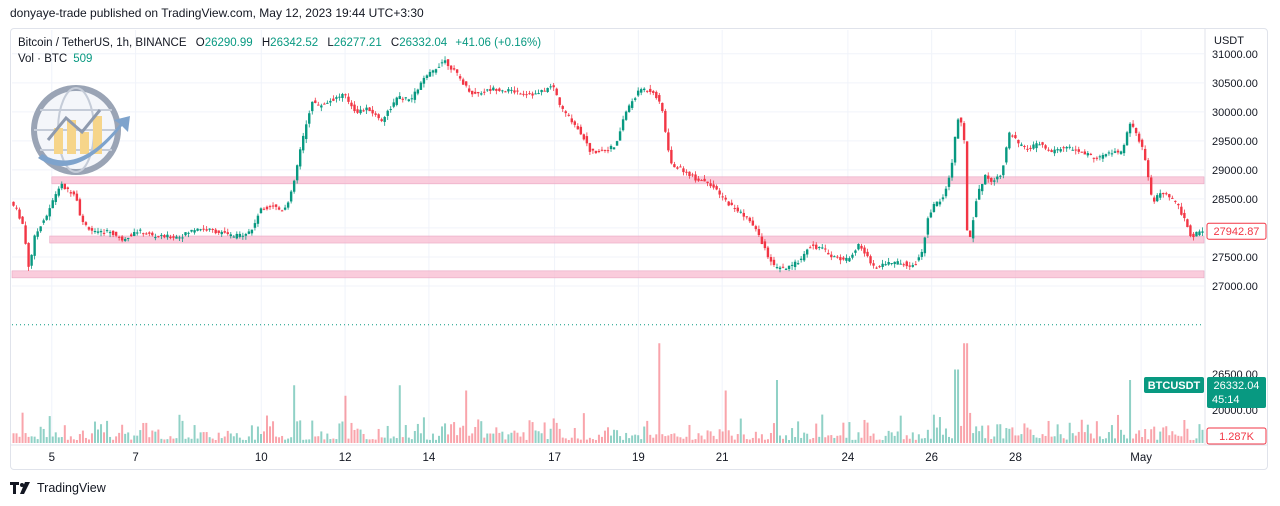 Image resolution: width=1280 pixels, height=506 pixels. I want to click on symbol-label: Bitcoin / TetherUS, 1h, BINANCE, so click(102, 43).